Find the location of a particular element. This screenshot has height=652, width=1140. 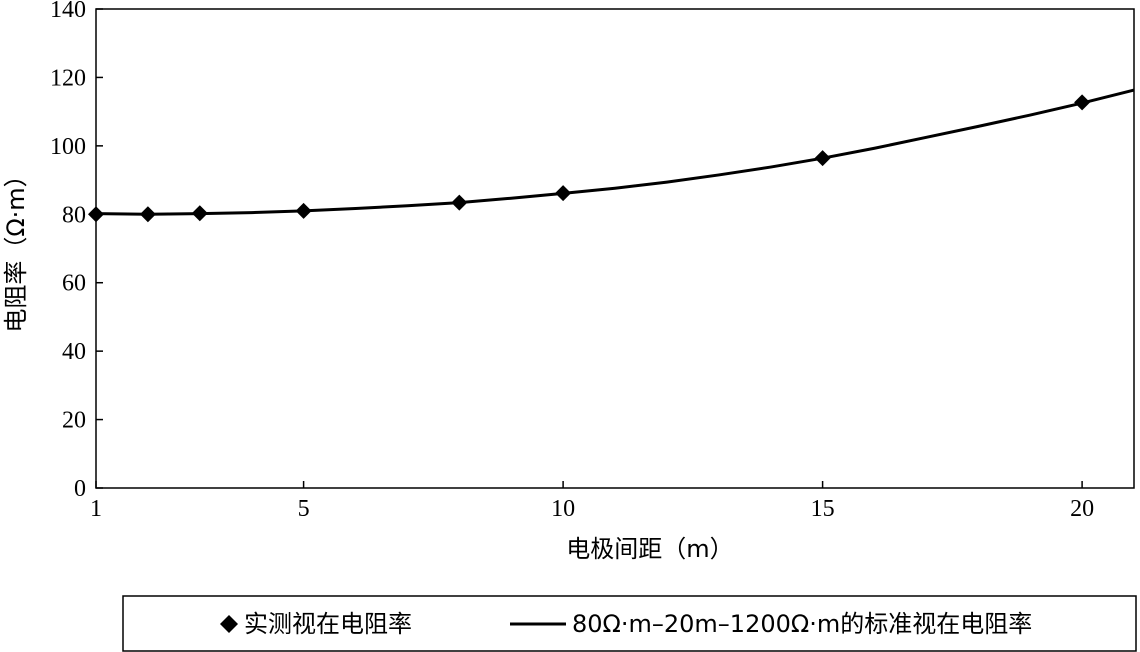

y-axis-title: 电阻率（Ω·m） is located at coordinates (16, 247).